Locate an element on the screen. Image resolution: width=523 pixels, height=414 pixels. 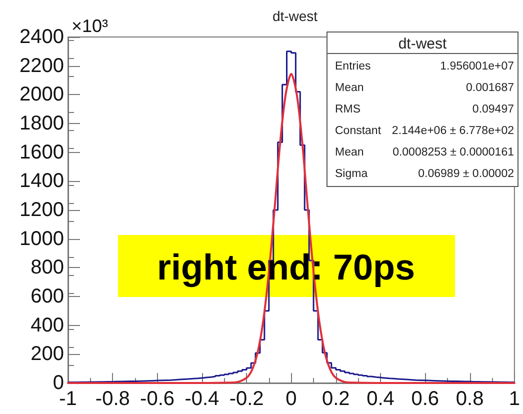
y-tick-label: 2200 is located at coordinates (42, 65).